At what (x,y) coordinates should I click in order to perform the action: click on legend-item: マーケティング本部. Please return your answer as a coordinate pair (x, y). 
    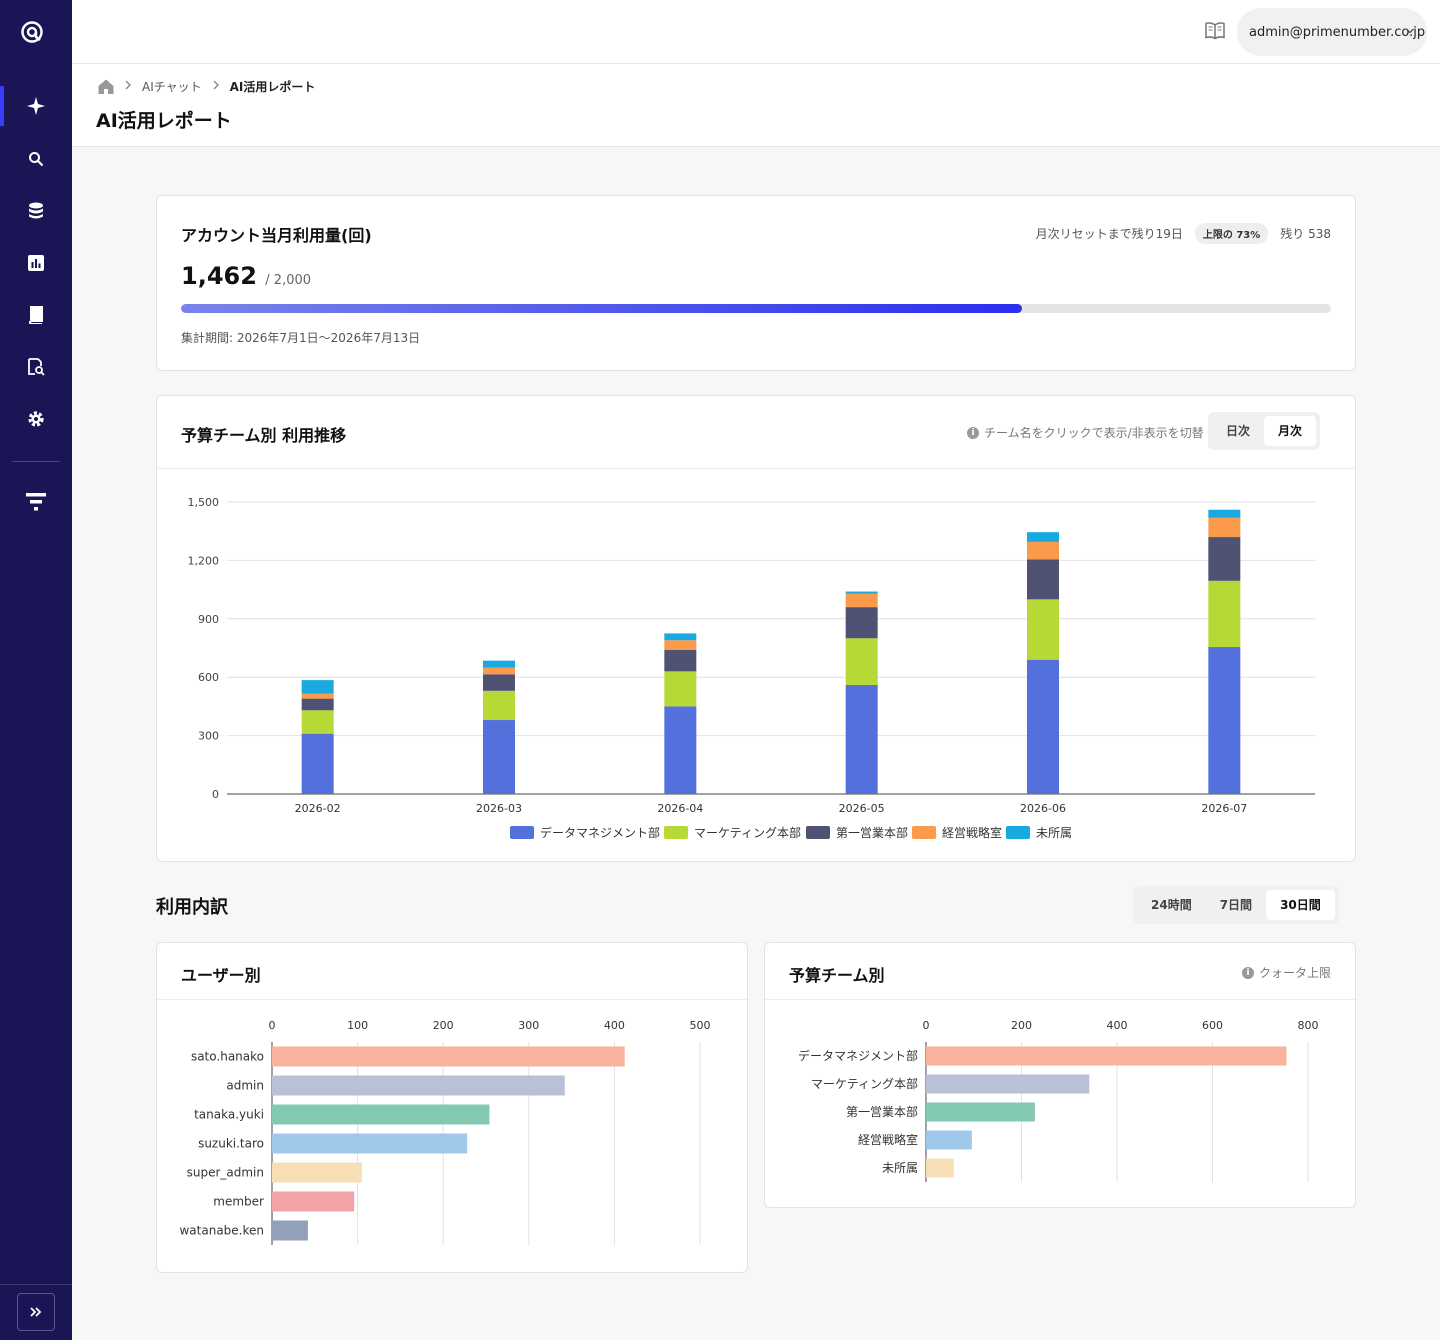
    Looking at the image, I should click on (732, 832).